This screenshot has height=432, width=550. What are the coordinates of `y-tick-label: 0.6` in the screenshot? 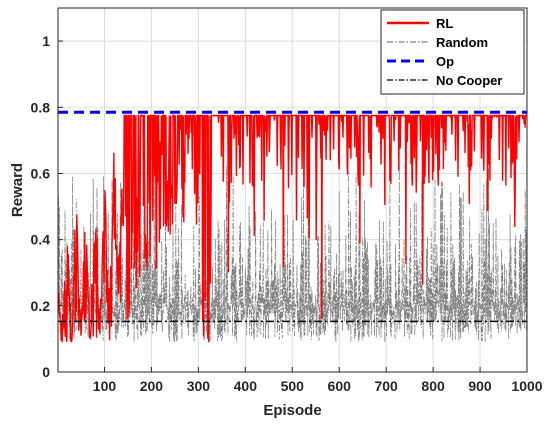 It's located at (41, 173).